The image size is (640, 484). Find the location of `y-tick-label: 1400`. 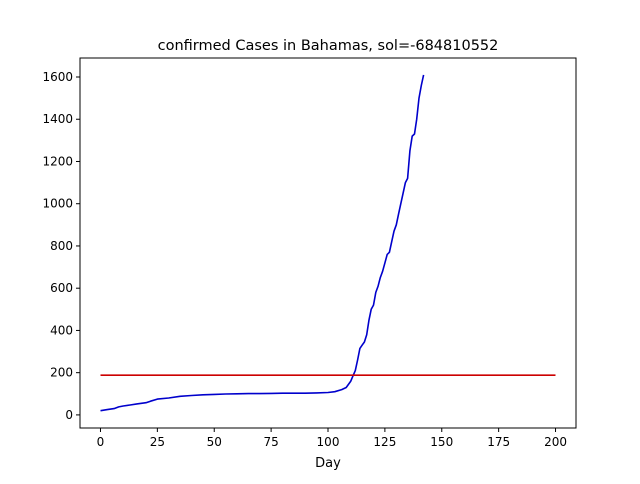

y-tick-label: 1400 is located at coordinates (57, 119).